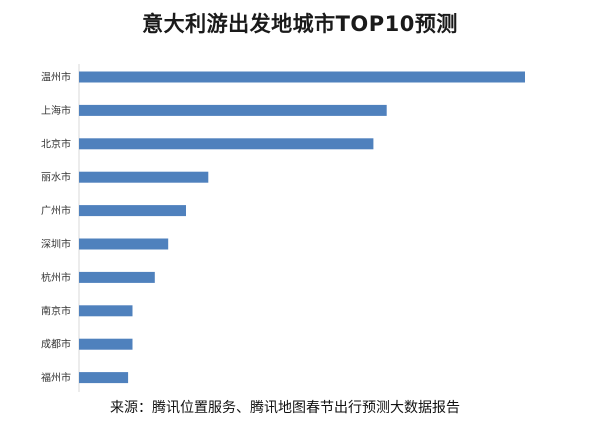 Image resolution: width=600 pixels, height=430 pixels. I want to click on category-label-5: 广州市, so click(56, 210).